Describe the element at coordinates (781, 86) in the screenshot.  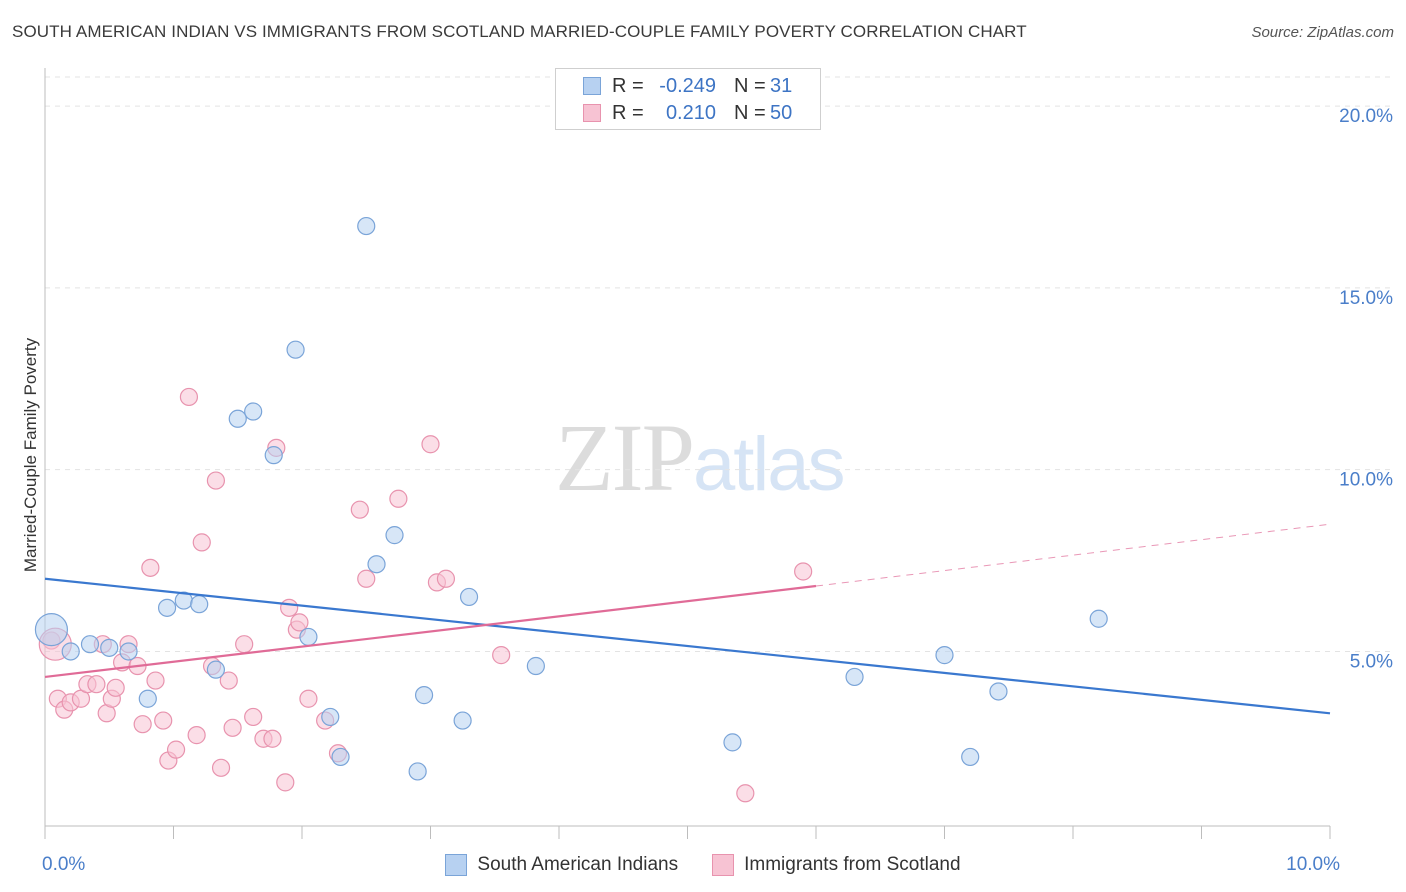
I see `stats-n-value: 31` at that location.